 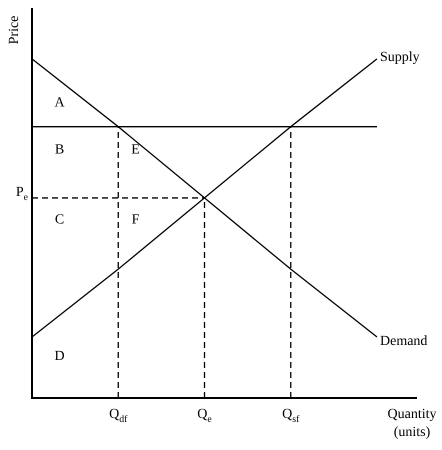 What do you see at coordinates (59, 150) in the screenshot?
I see `annotation: B` at bounding box center [59, 150].